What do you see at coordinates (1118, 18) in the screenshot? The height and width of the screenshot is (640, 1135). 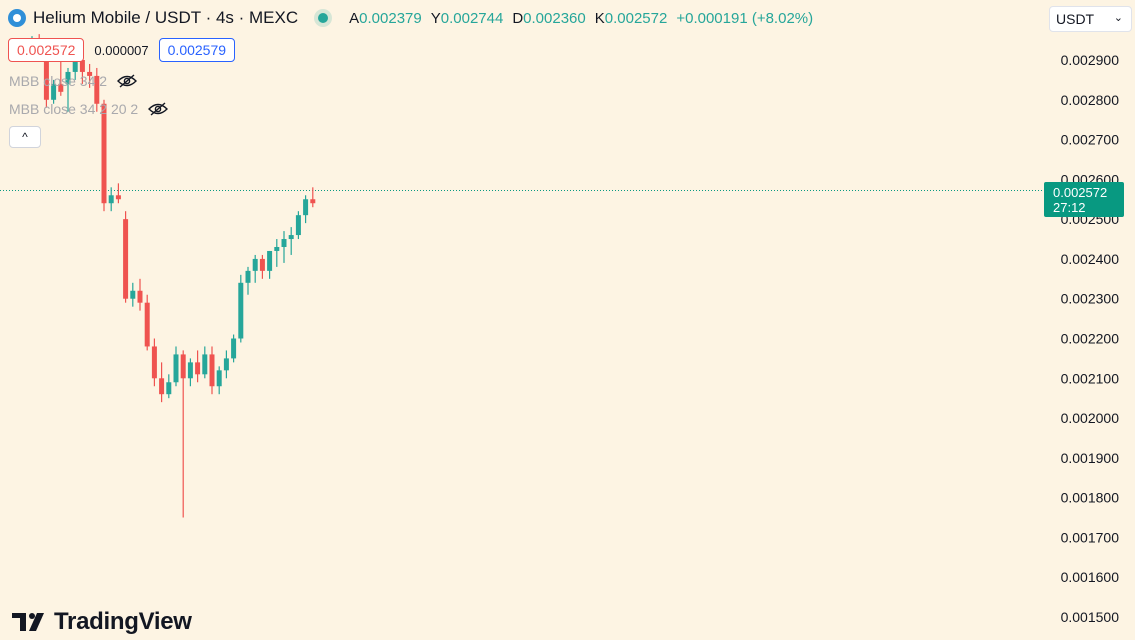 I see `chevron-down-icon: ⌄` at bounding box center [1118, 18].